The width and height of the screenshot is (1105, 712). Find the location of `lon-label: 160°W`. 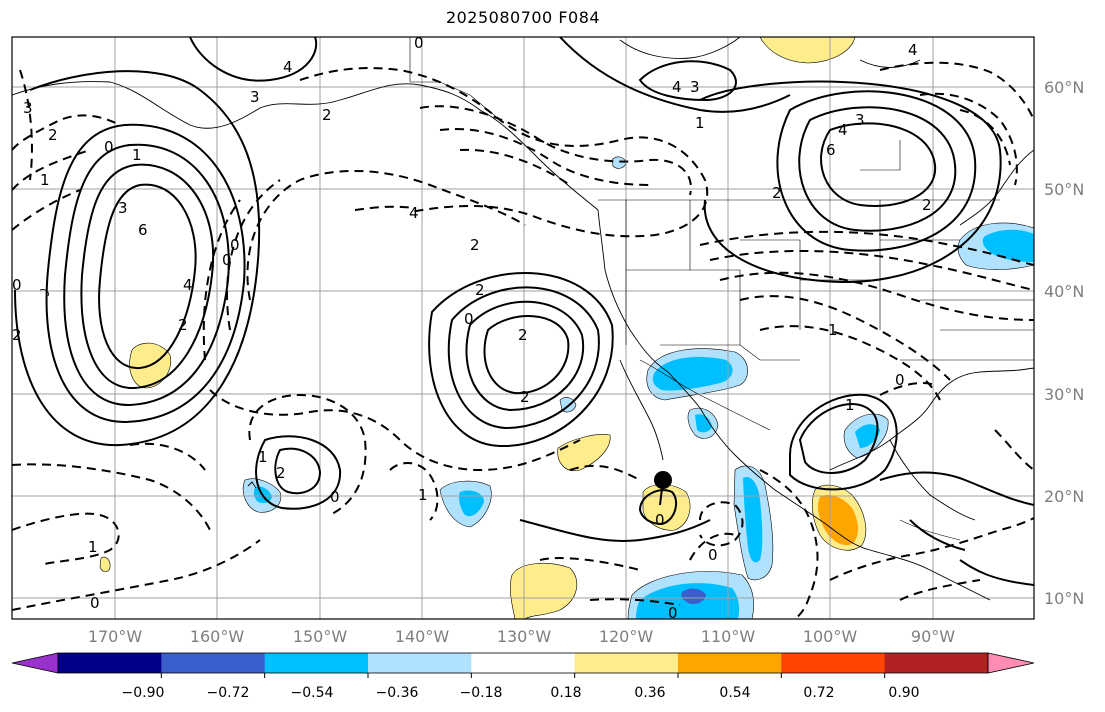

lon-label: 160°W is located at coordinates (217, 636).